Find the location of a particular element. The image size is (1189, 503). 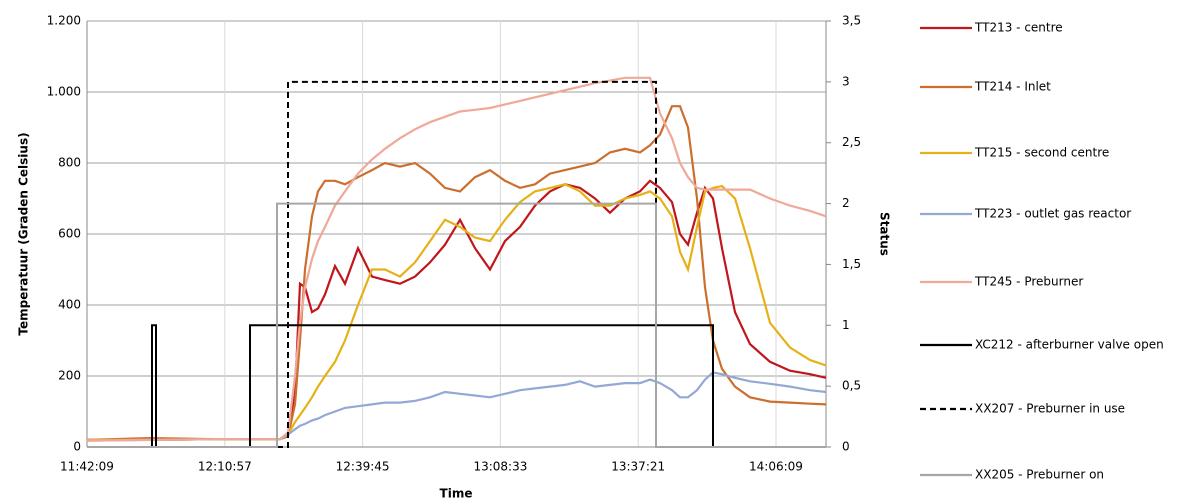

legend-label: XX205 - Preburner on is located at coordinates (1039, 475).